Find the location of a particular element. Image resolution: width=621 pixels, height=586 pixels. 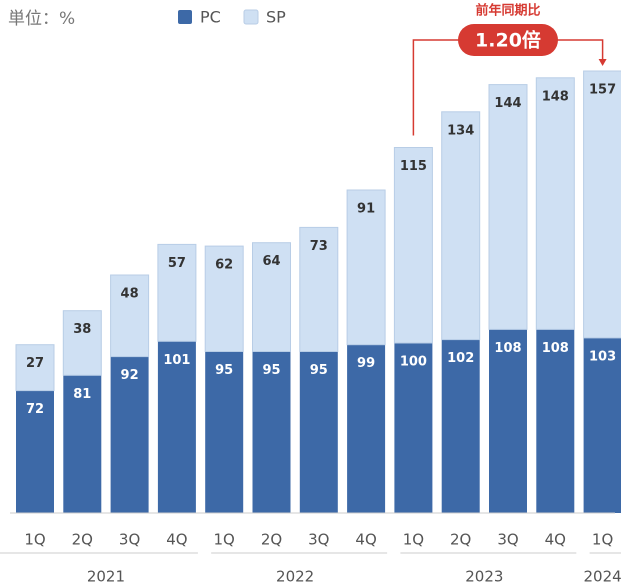

value-label: 148 is located at coordinates (555, 96).